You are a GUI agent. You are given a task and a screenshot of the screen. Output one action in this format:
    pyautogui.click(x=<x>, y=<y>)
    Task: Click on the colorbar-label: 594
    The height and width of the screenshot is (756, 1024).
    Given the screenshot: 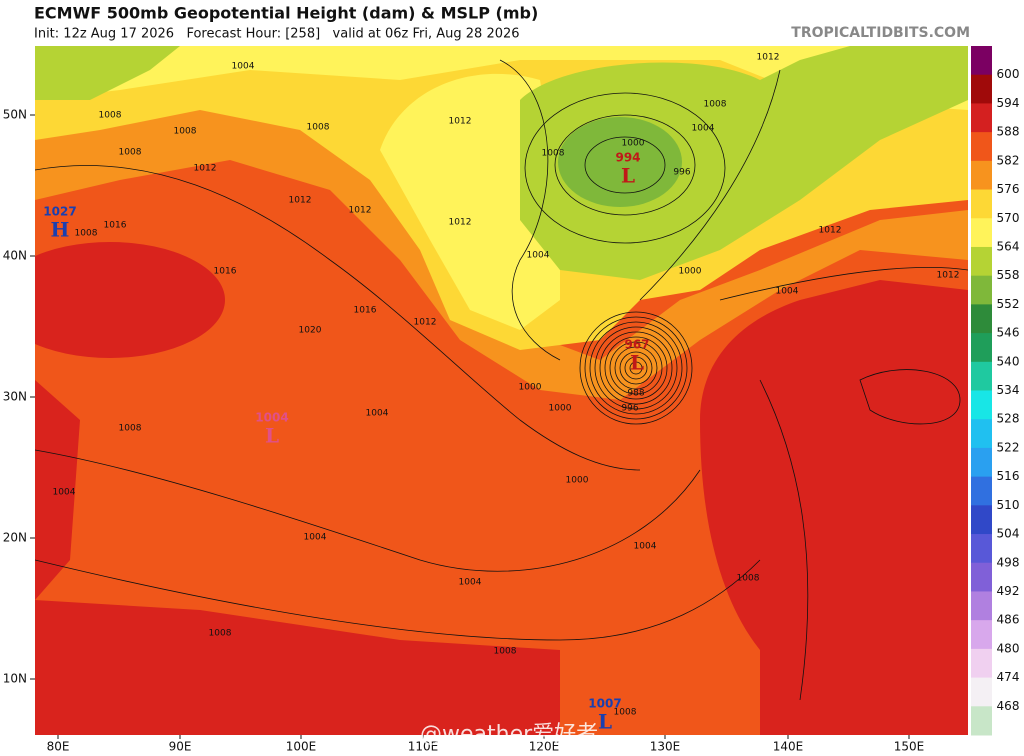 What is the action you would take?
    pyautogui.click(x=1008, y=103)
    